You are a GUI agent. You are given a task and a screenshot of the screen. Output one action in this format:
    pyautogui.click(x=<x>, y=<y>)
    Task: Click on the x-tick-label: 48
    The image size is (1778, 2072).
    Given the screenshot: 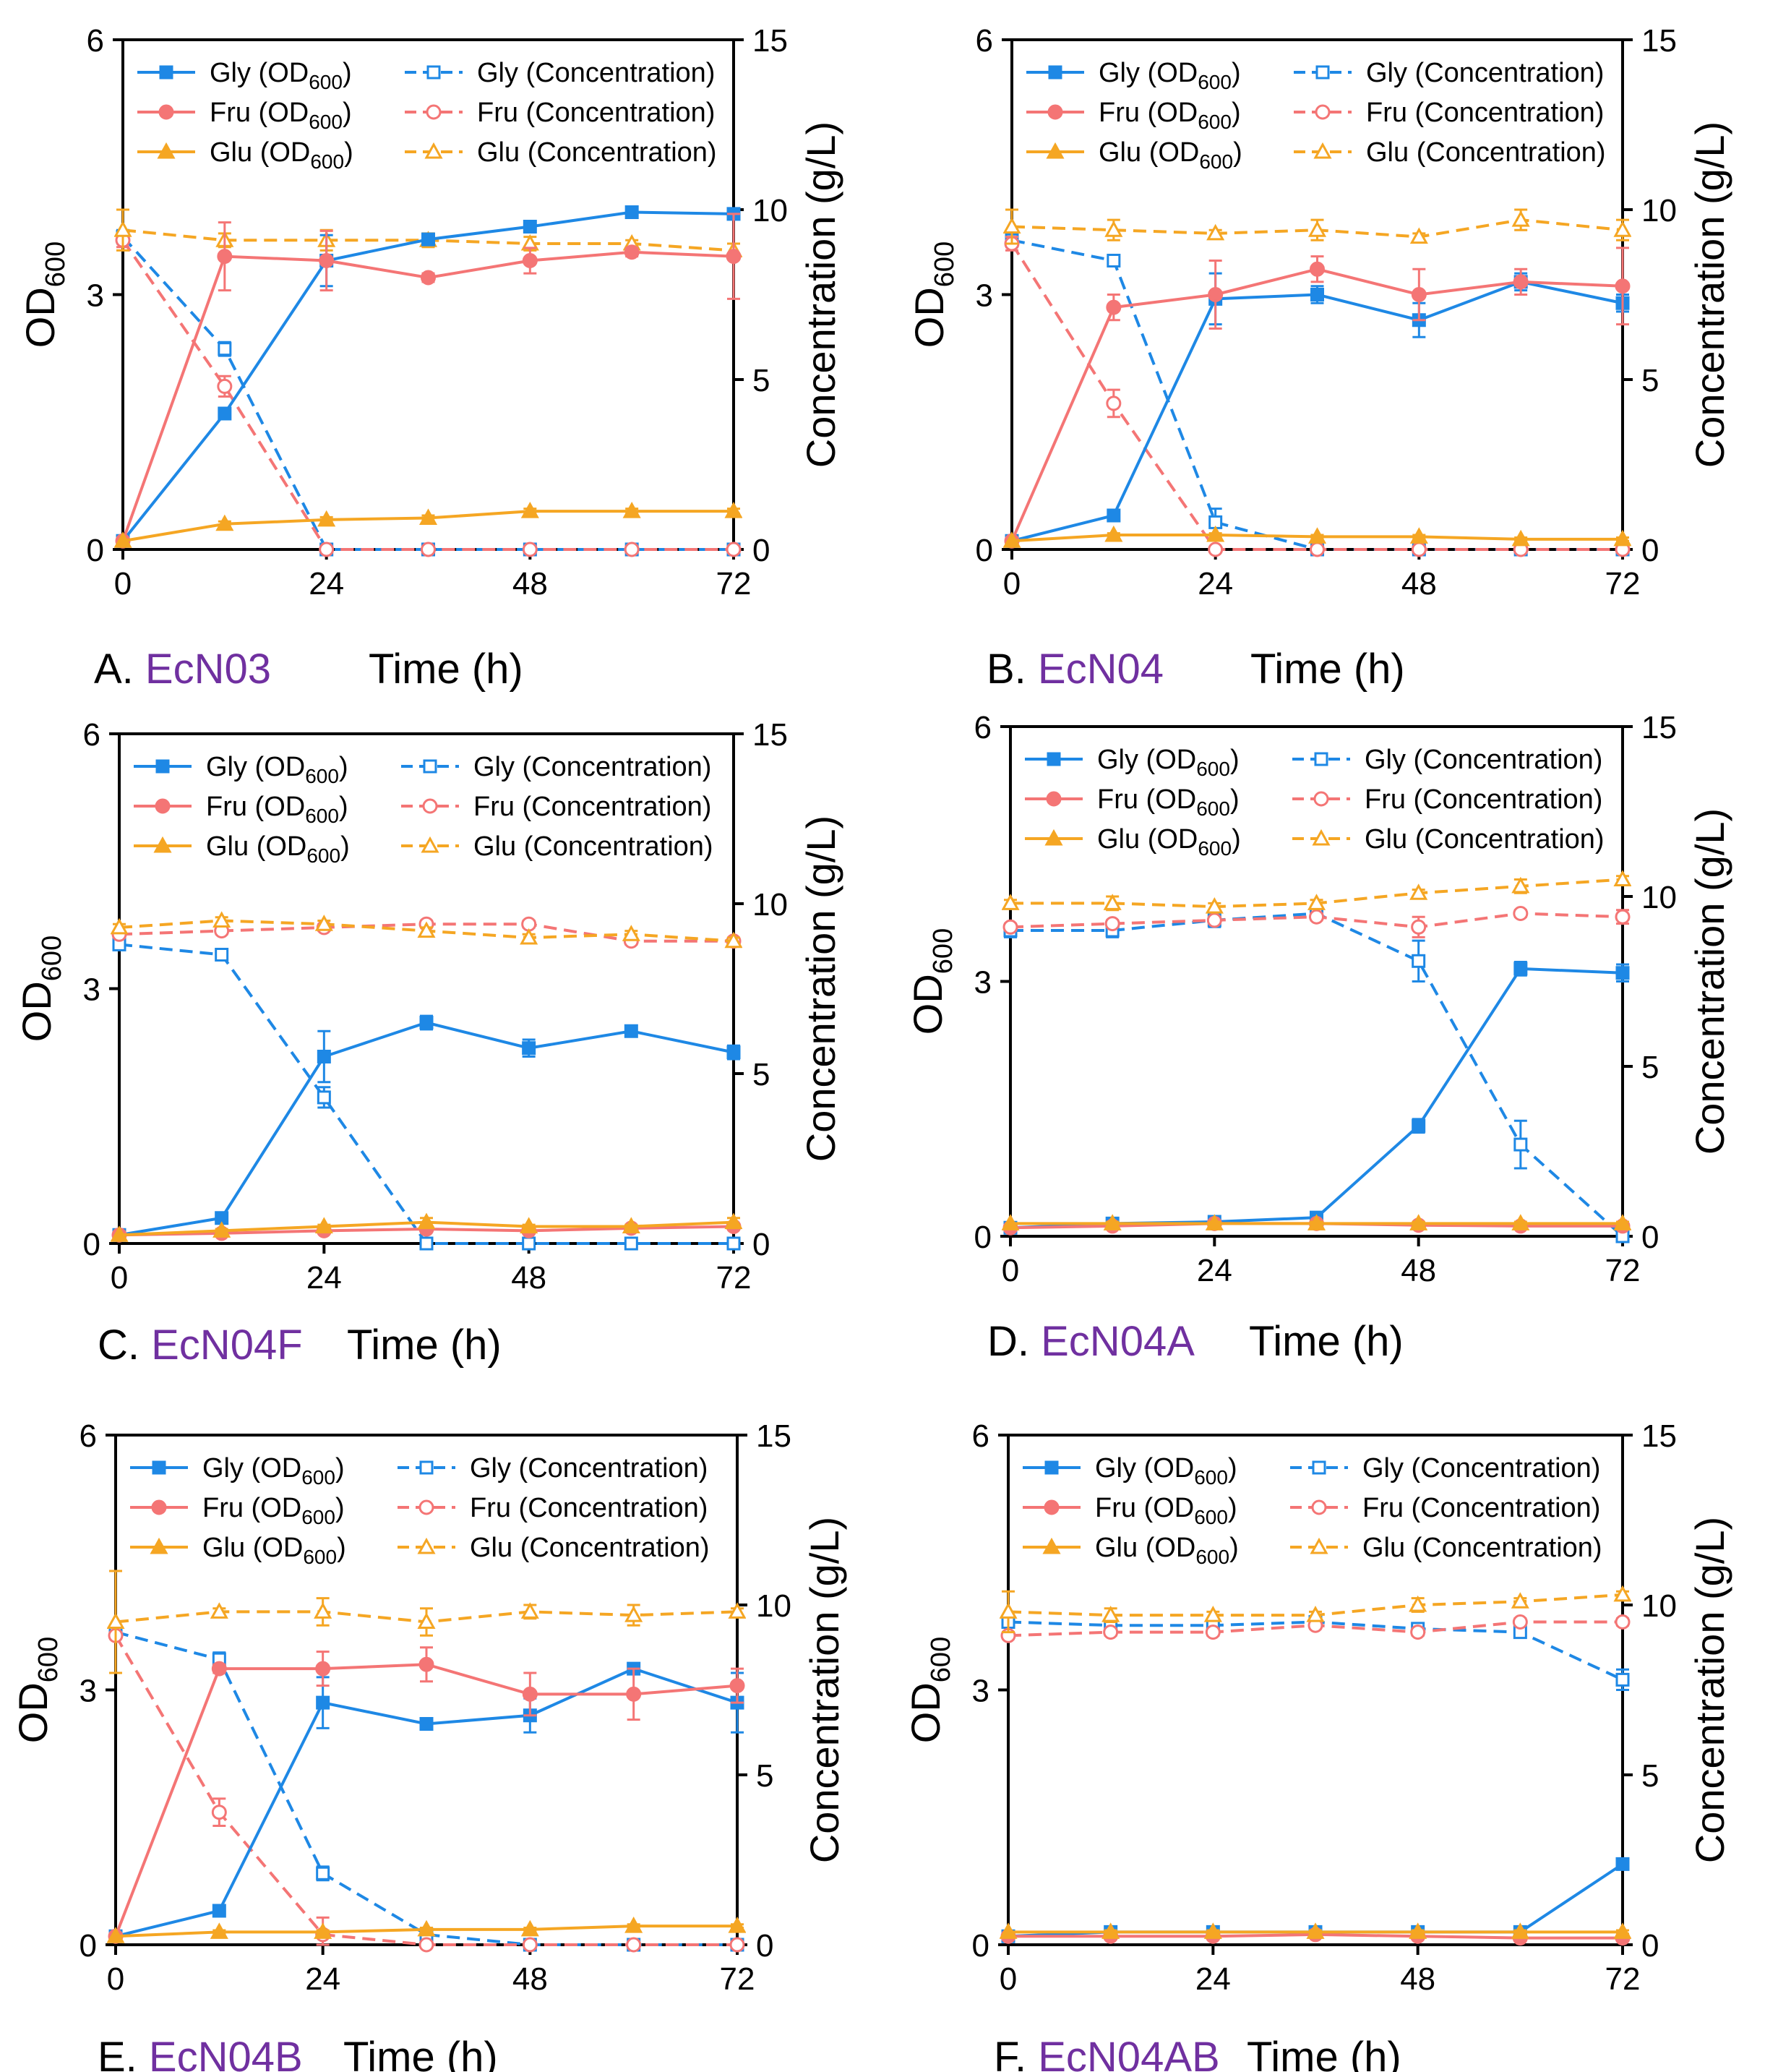 What is the action you would take?
    pyautogui.click(x=528, y=1278)
    